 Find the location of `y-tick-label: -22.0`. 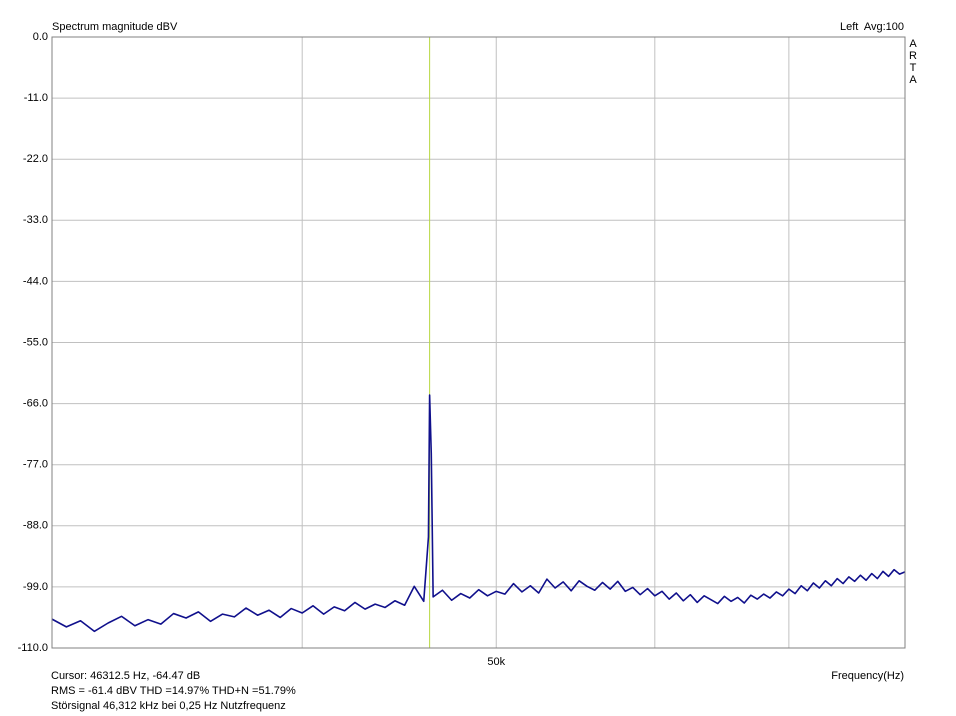

y-tick-label: -22.0 is located at coordinates (35, 159).